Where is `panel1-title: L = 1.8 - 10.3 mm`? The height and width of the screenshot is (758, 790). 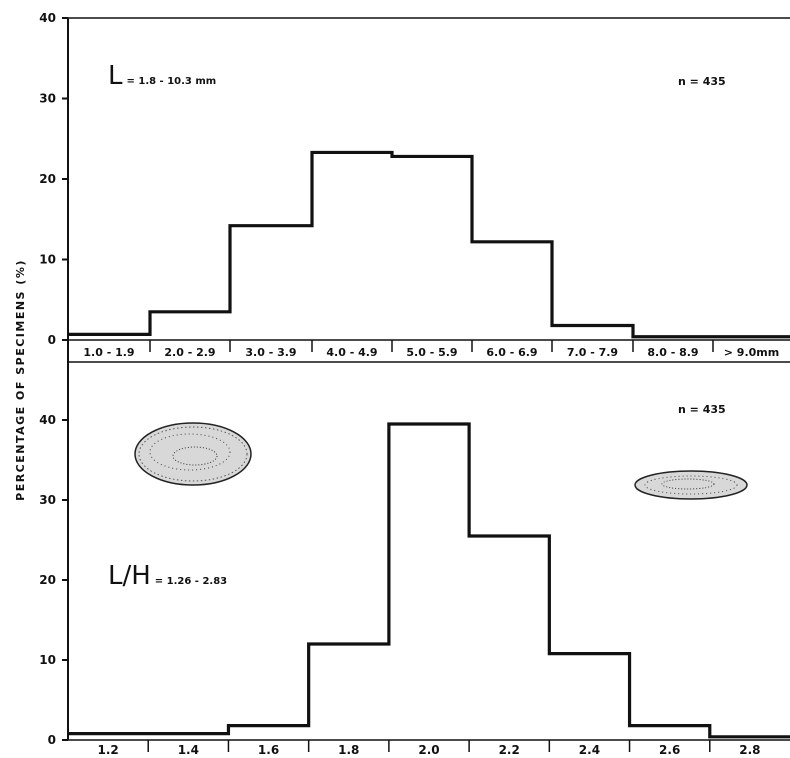 panel1-title: L = 1.8 - 10.3 mm is located at coordinates (162, 76).